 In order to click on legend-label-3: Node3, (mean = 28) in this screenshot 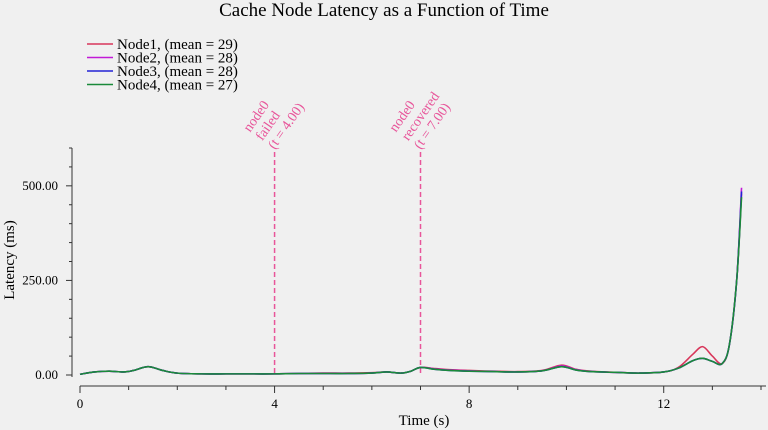, I will do `click(177, 72)`.